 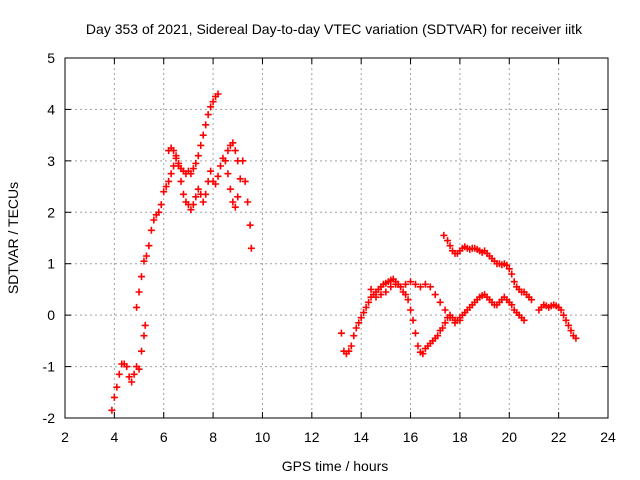 I want to click on x-tick-label: 8, so click(x=213, y=437).